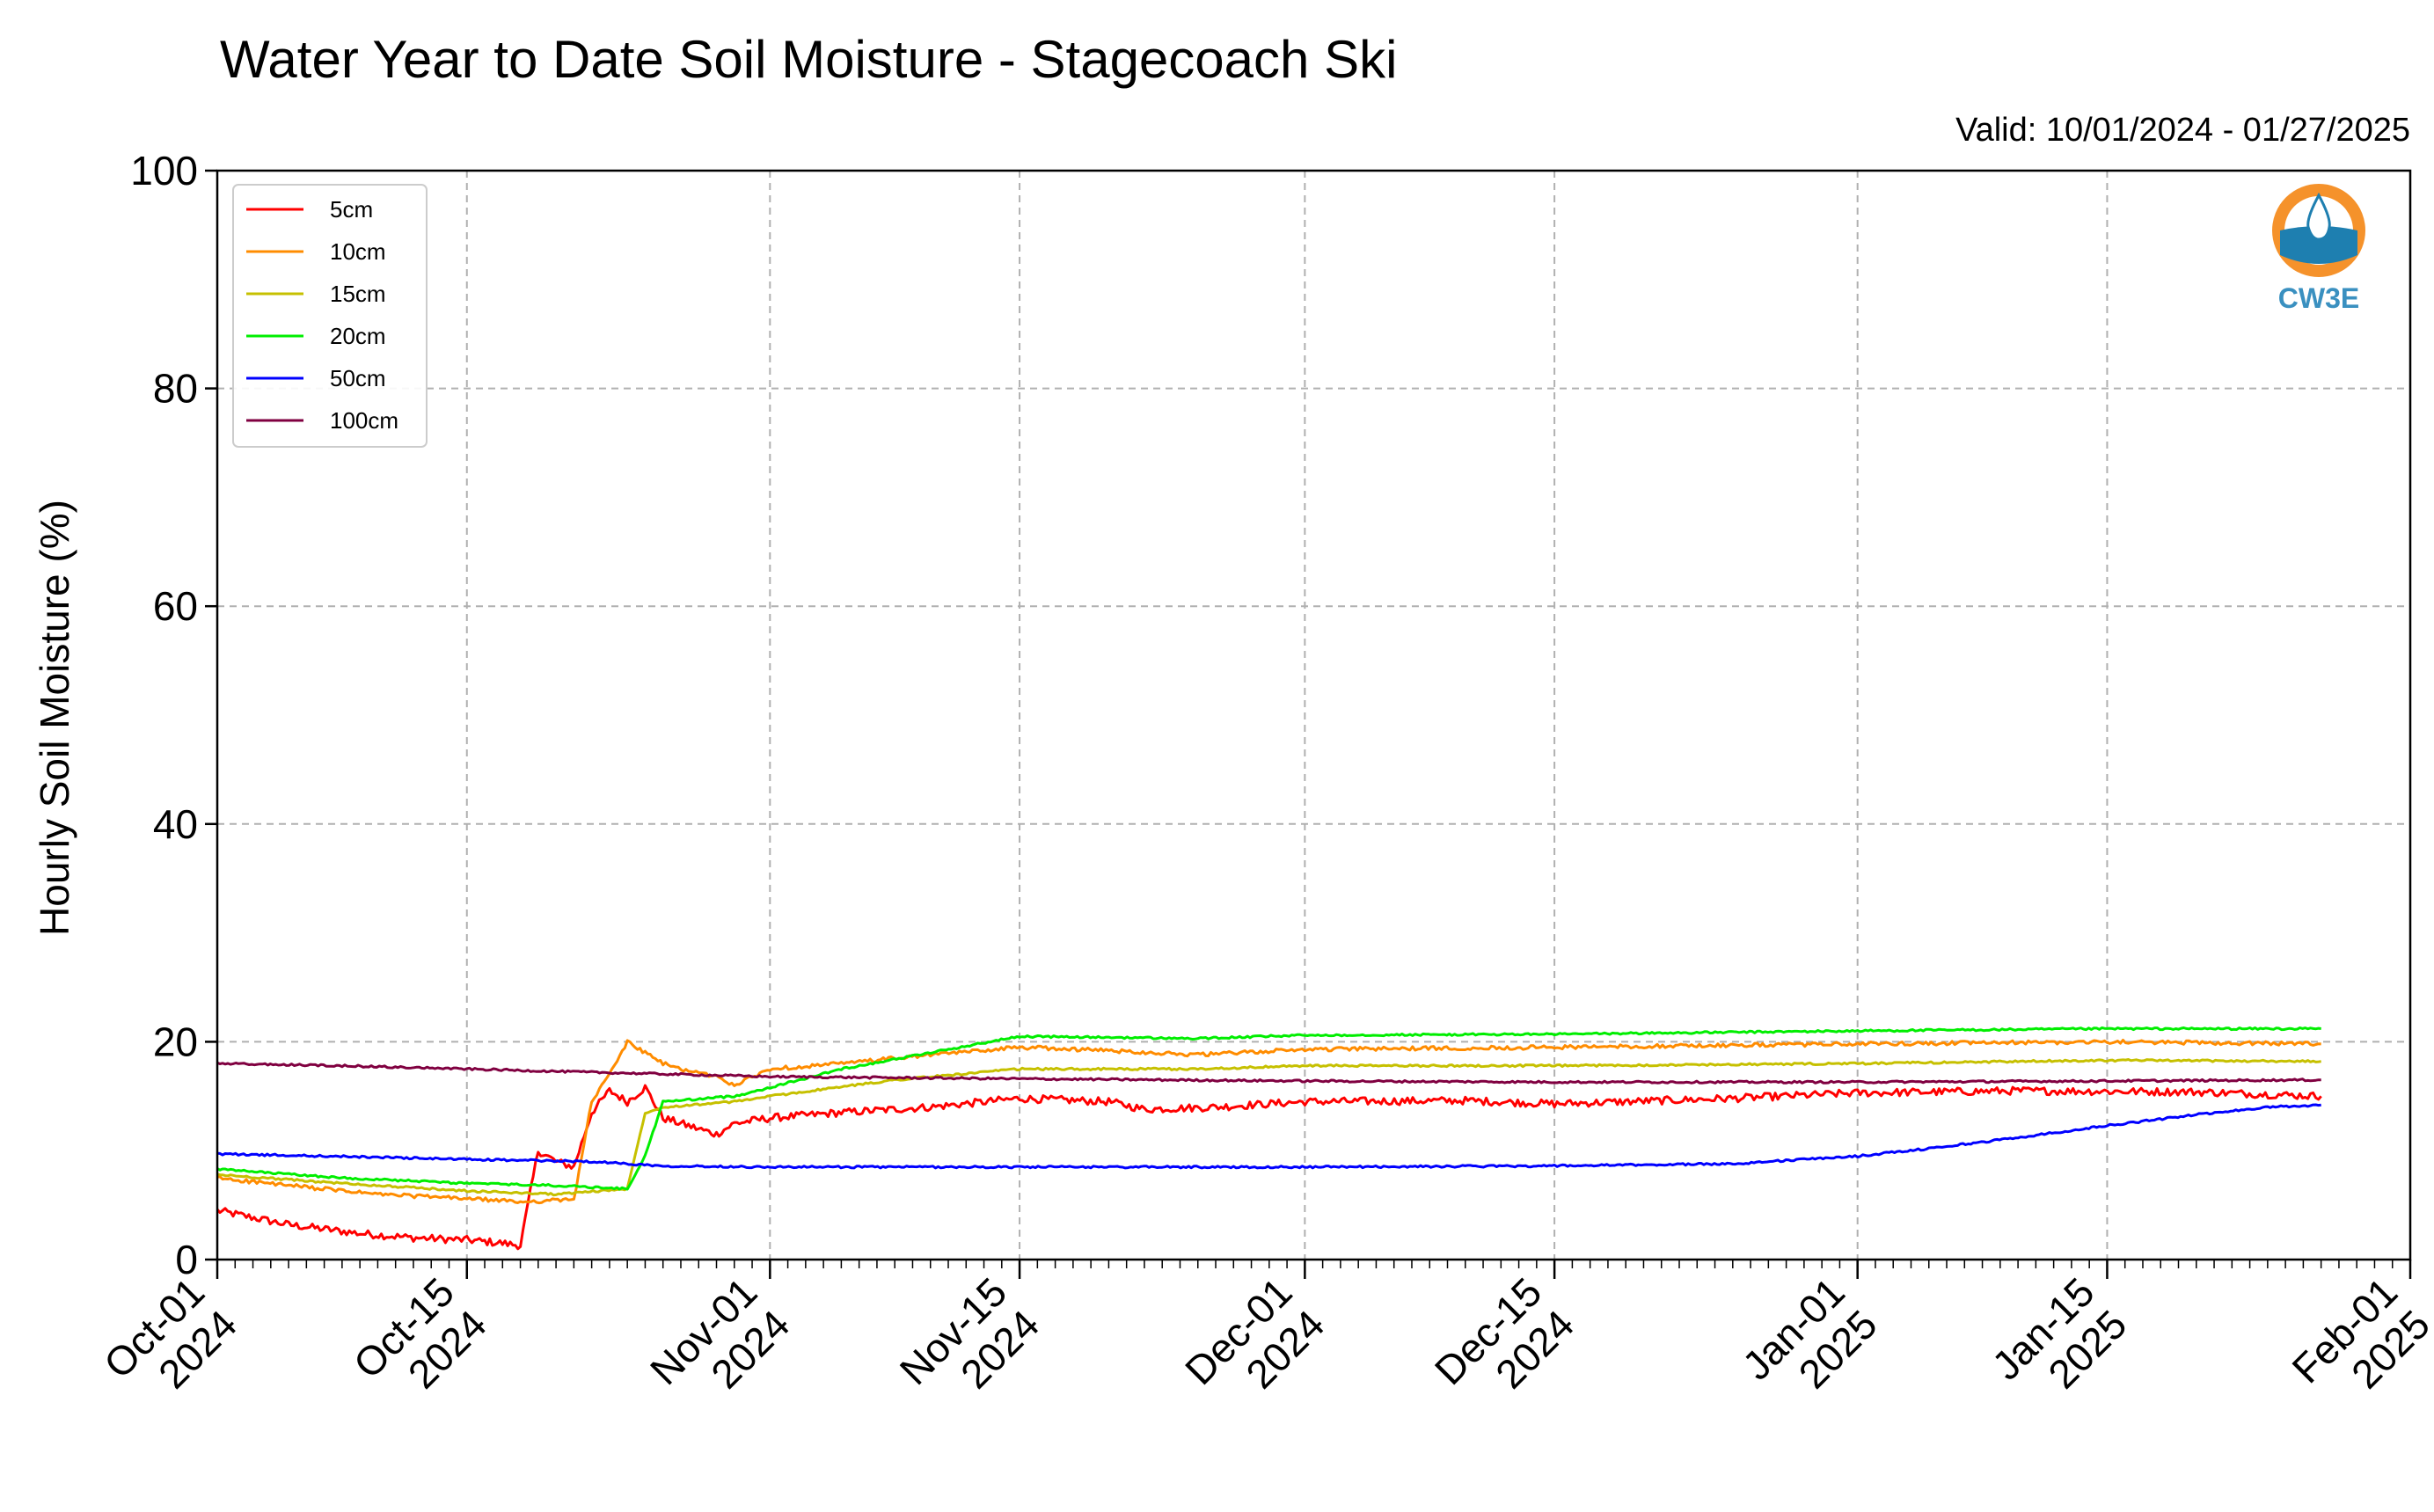  I want to click on legend-label: 10cm, so click(358, 251).